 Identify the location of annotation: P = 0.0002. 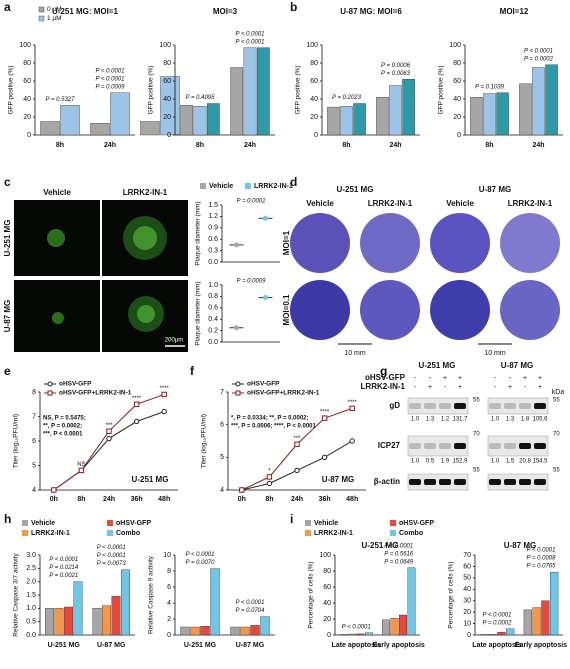
(252, 202).